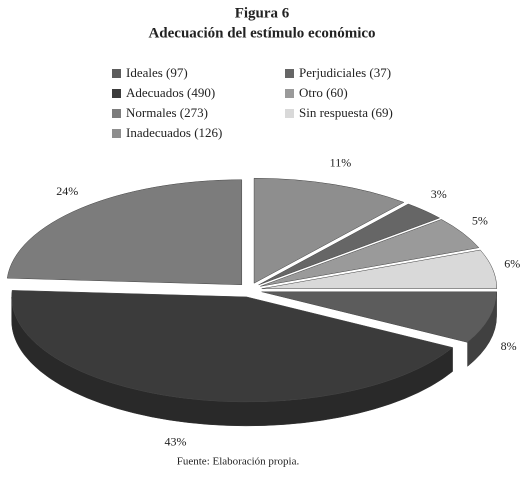 Image resolution: width=524 pixels, height=478 pixels. What do you see at coordinates (262, 13) in the screenshot?
I see `chart-title: Figura 6` at bounding box center [262, 13].